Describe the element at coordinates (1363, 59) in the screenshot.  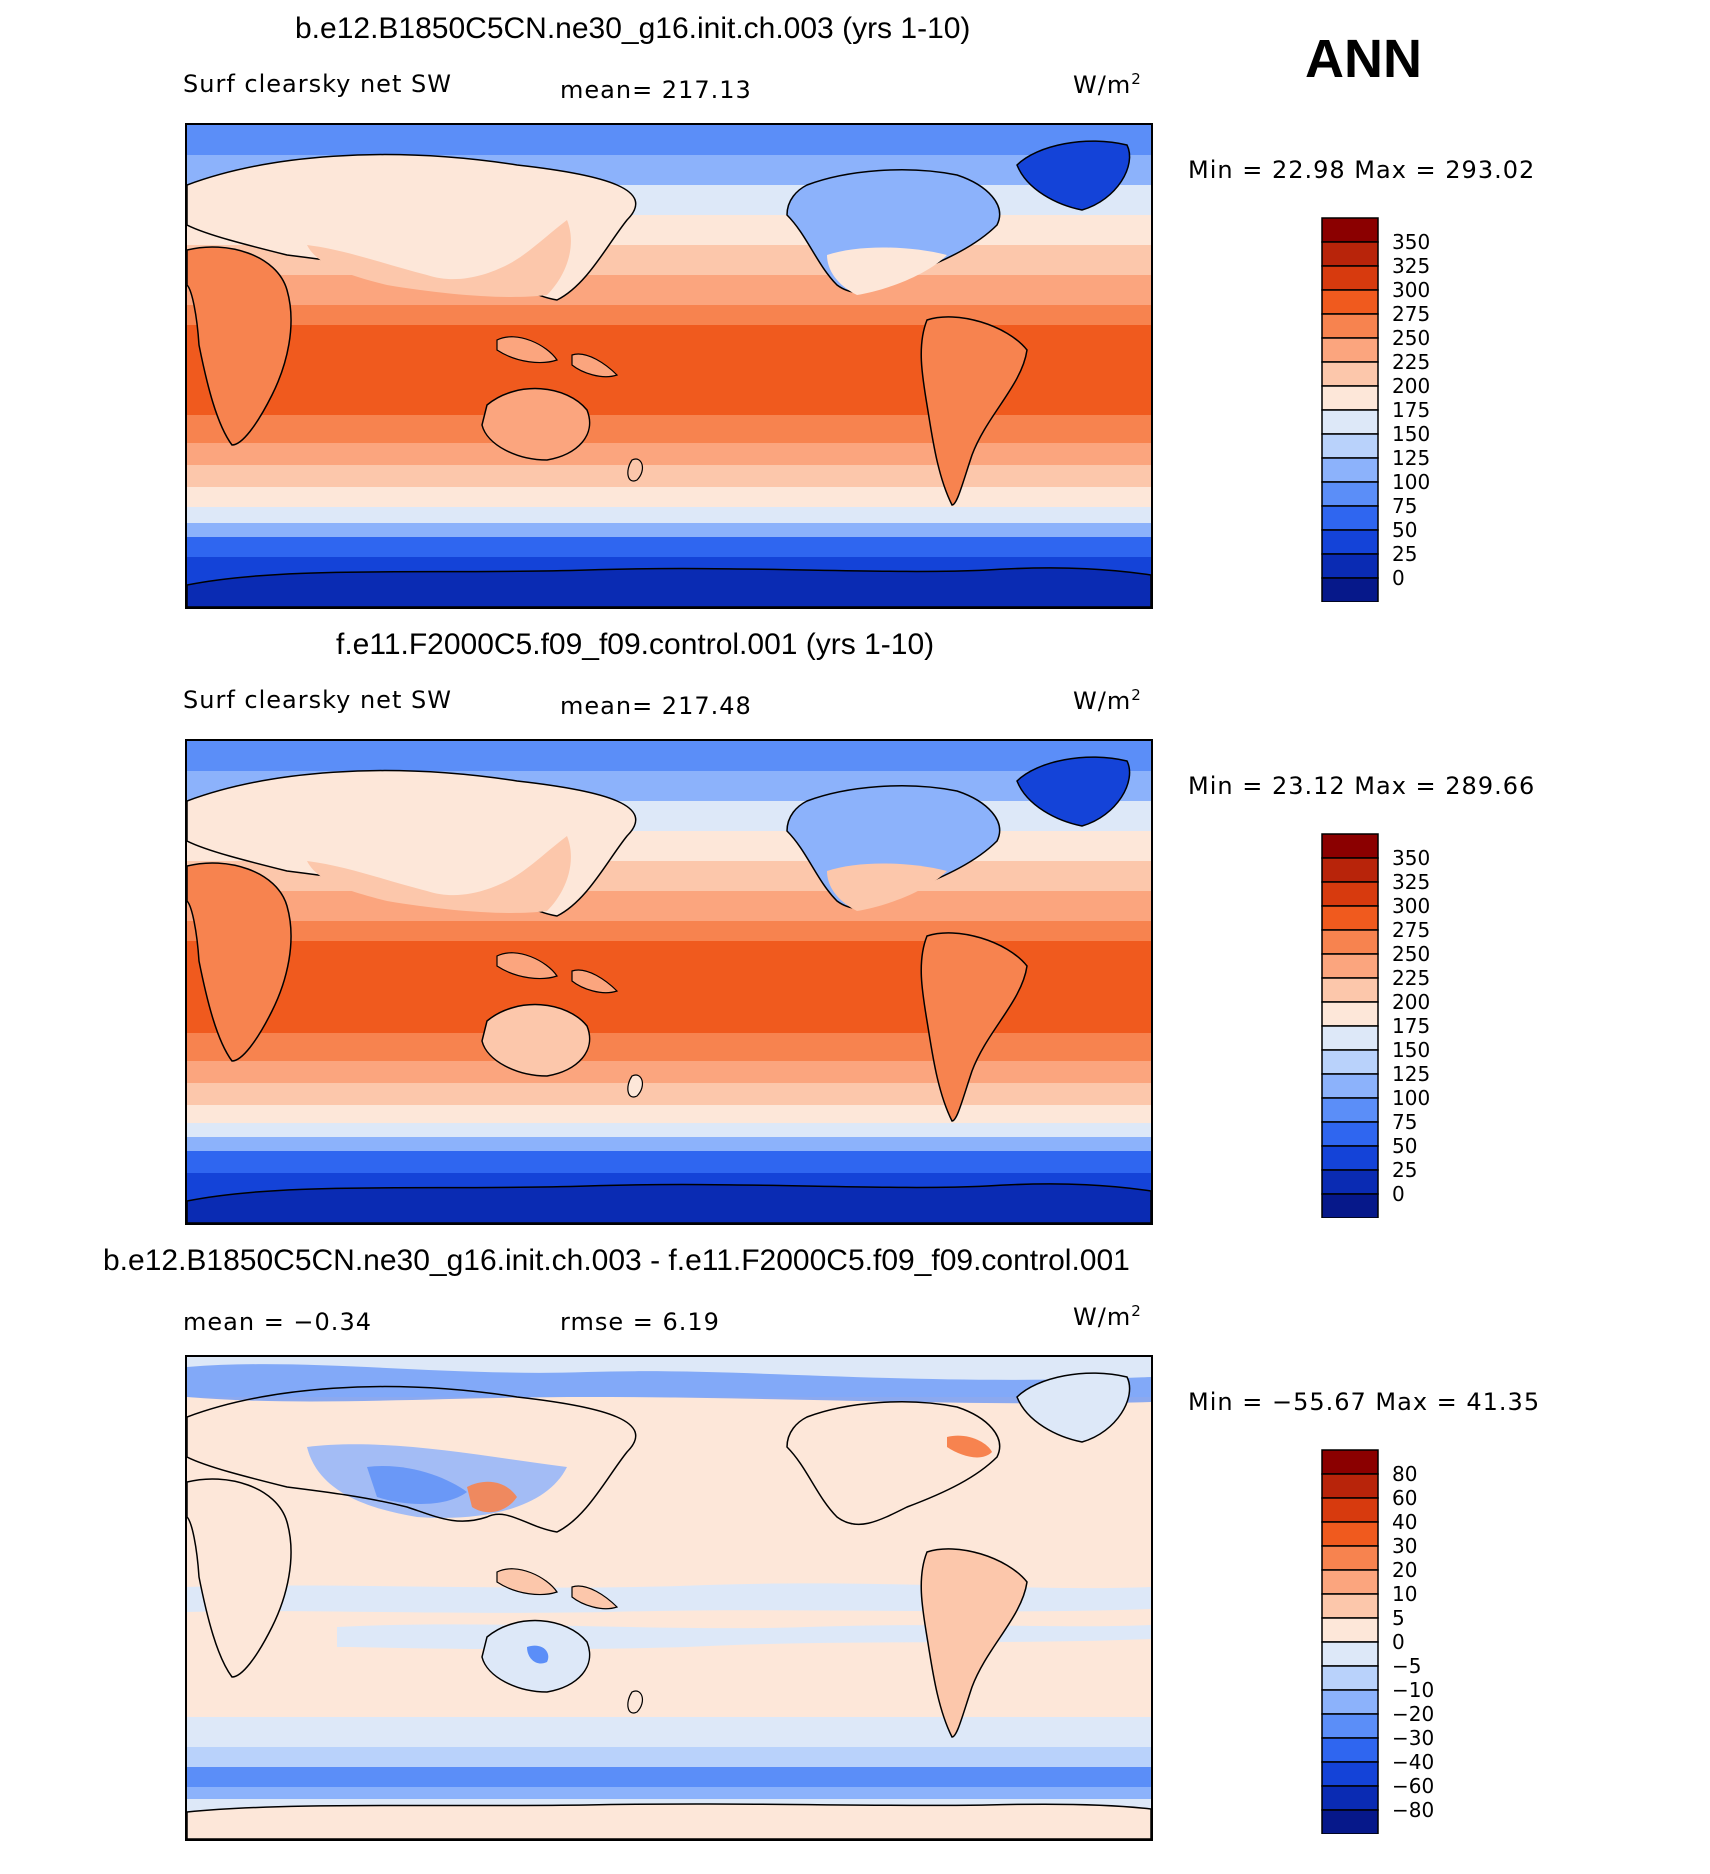
I see `season-label: ANN` at that location.